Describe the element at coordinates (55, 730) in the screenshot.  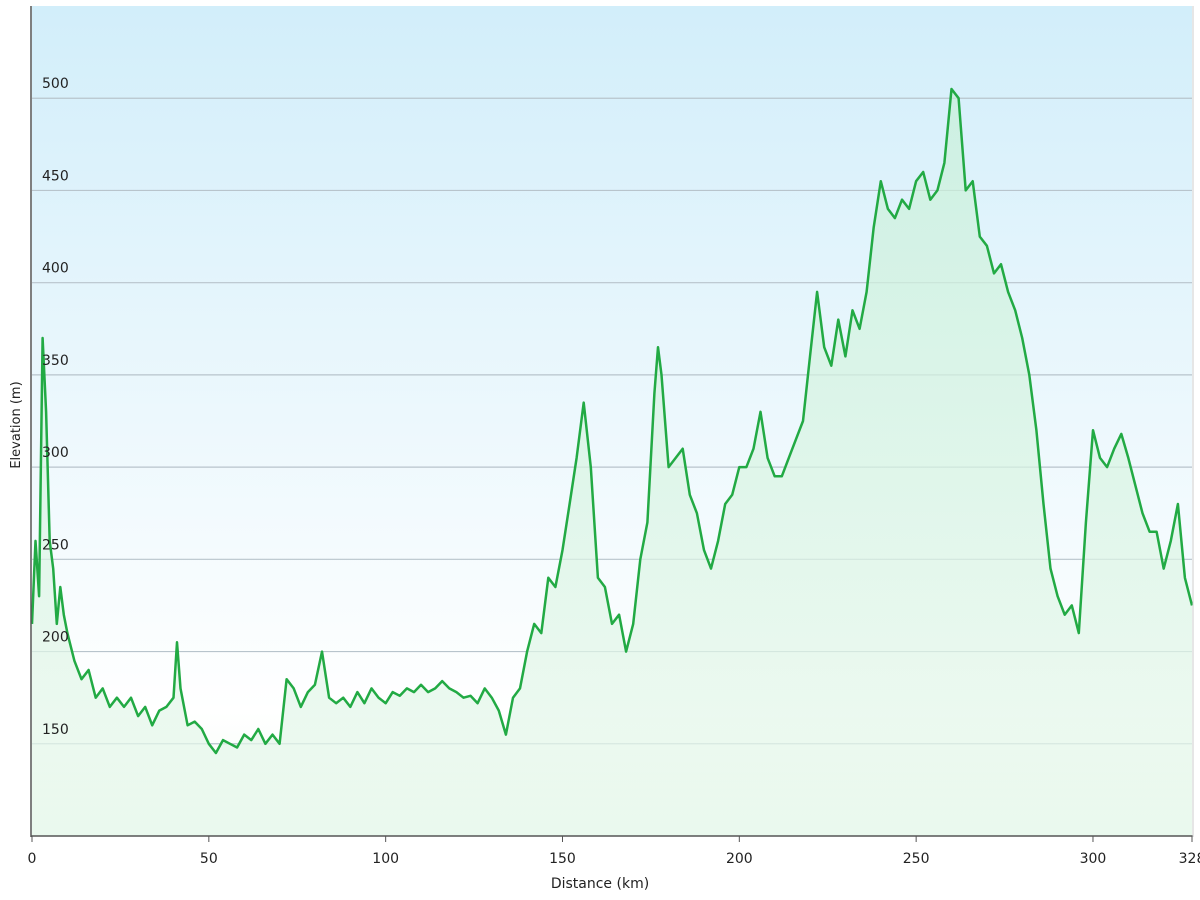
I see `y-tick-label: 150` at that location.